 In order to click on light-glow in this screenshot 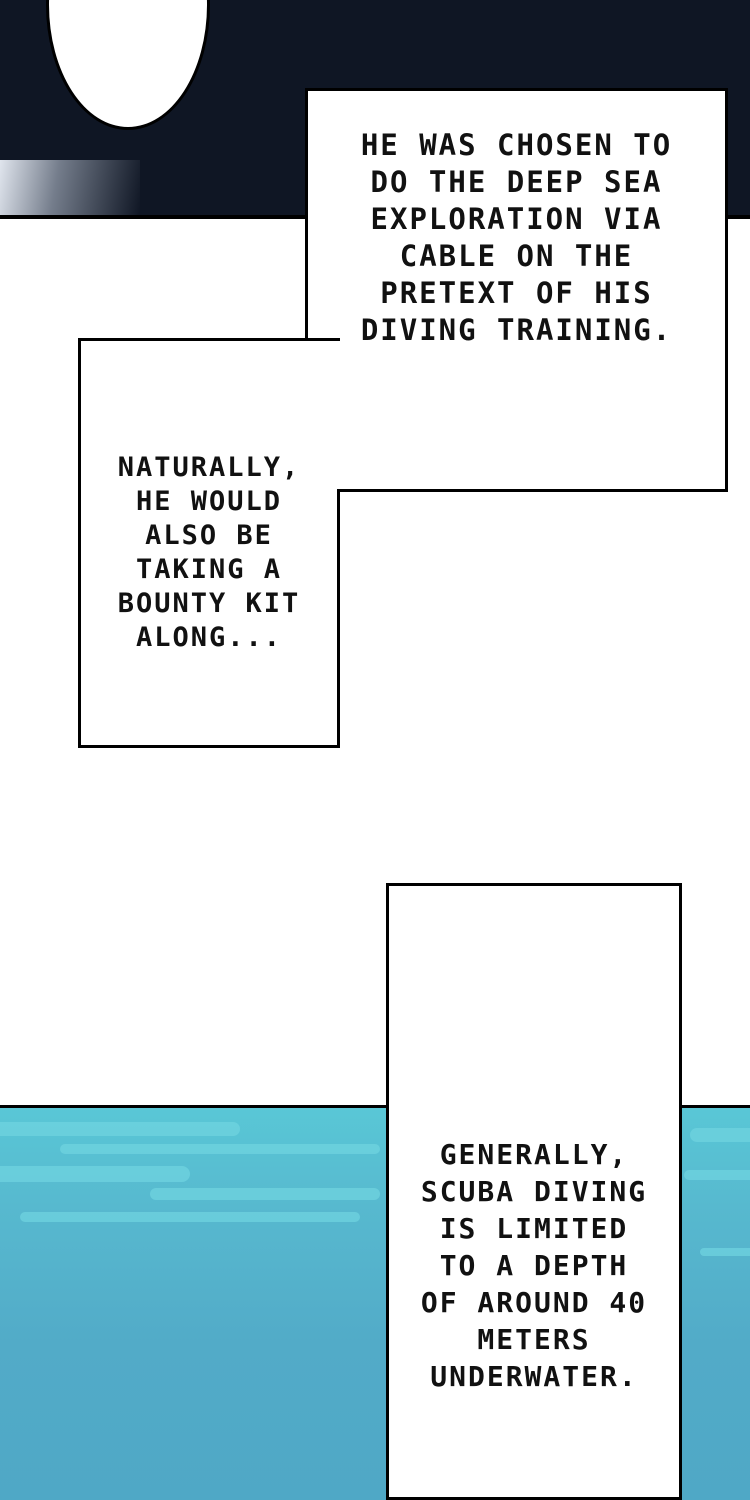, I will do `click(70, 188)`.